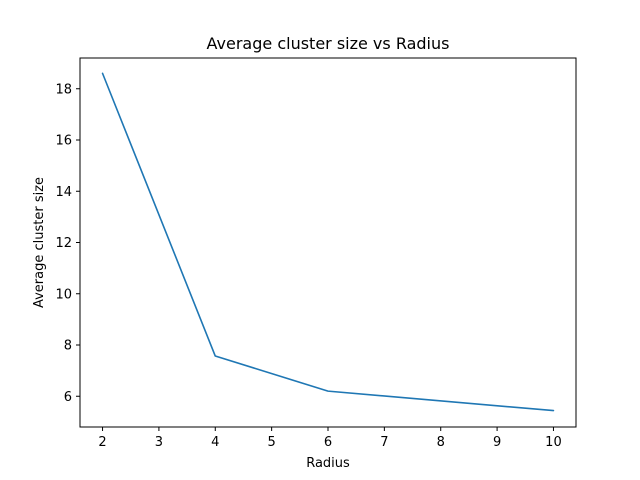 The height and width of the screenshot is (480, 640). Describe the element at coordinates (39, 242) in the screenshot. I see `y-axis-label: Average cluster size` at that location.